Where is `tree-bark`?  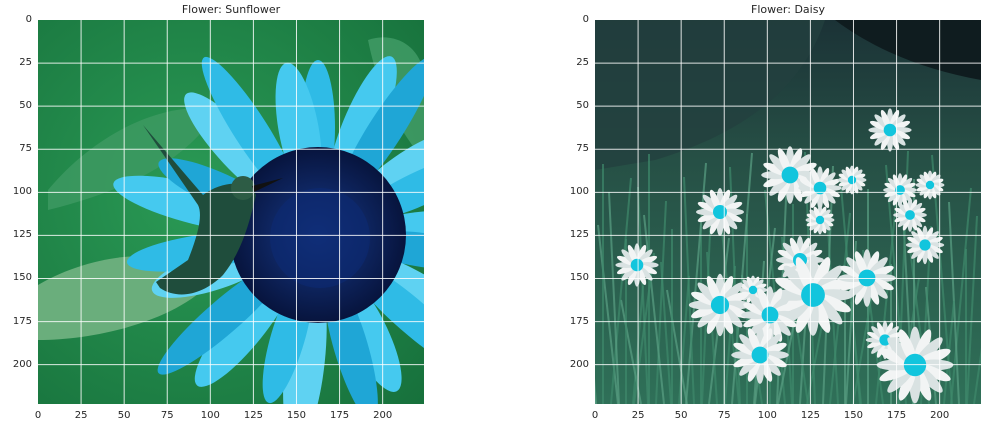 tree-bark is located at coordinates (908, 50).